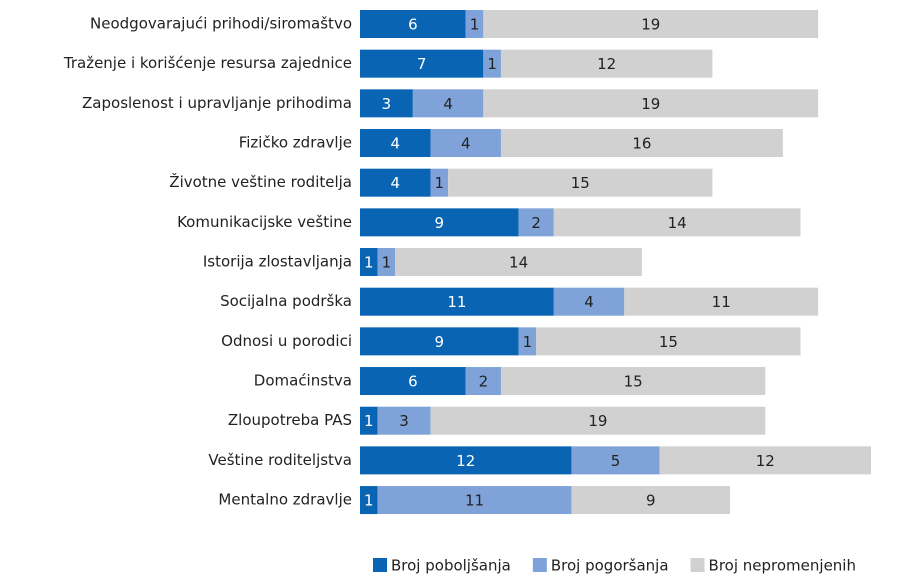 The height and width of the screenshot is (576, 923). I want to click on category-label: Veštine roditeljstva, so click(280, 460).